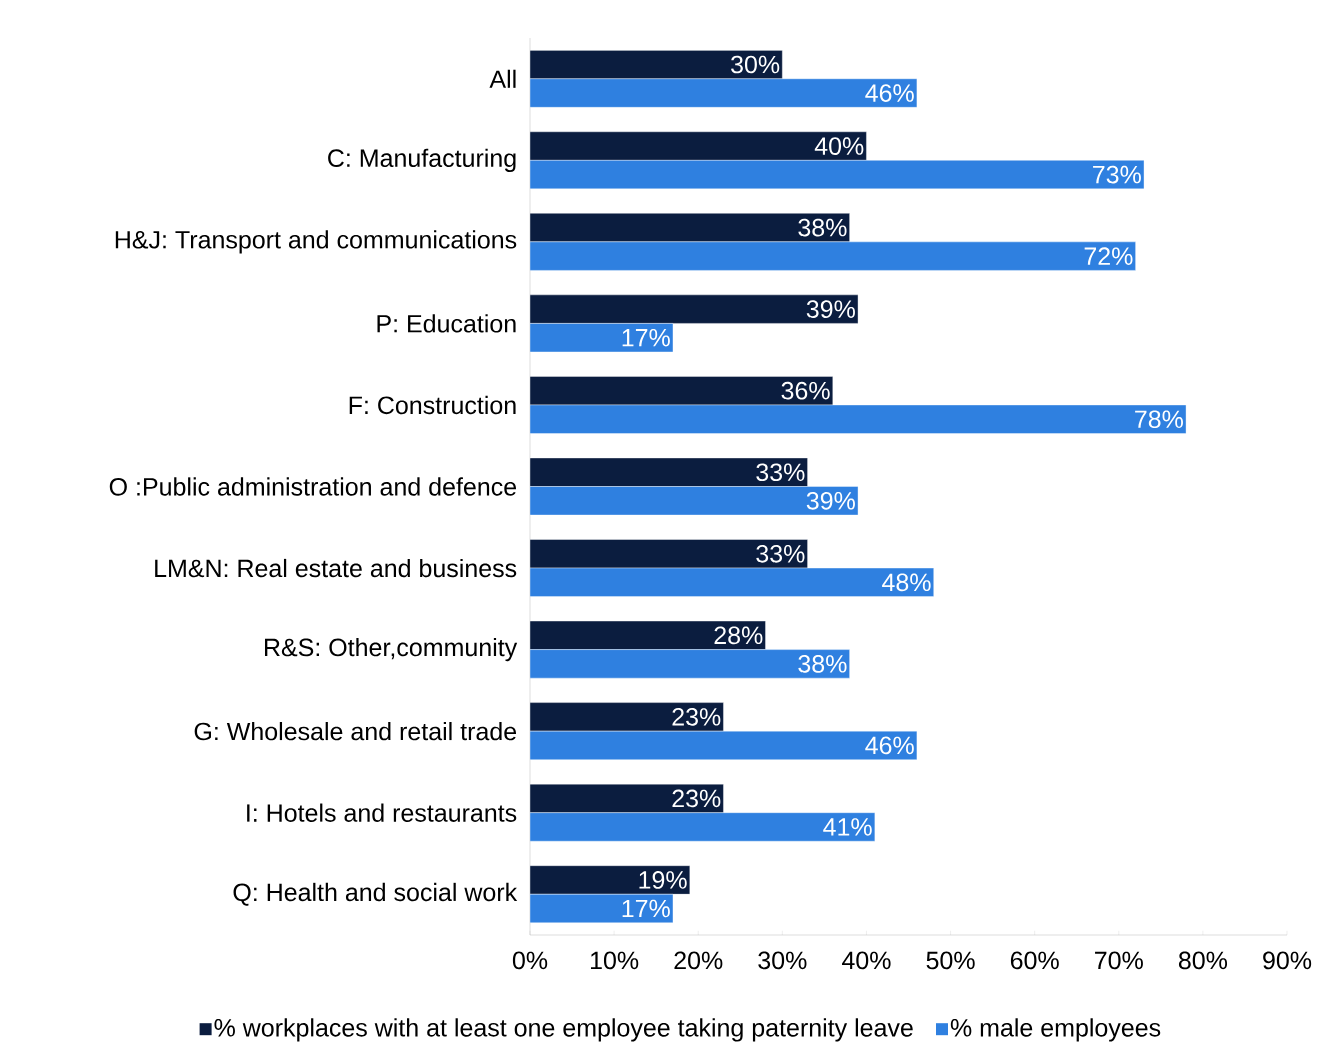 This screenshot has height=1061, width=1334. Describe the element at coordinates (847, 827) in the screenshot. I see `data-label: 41%` at that location.